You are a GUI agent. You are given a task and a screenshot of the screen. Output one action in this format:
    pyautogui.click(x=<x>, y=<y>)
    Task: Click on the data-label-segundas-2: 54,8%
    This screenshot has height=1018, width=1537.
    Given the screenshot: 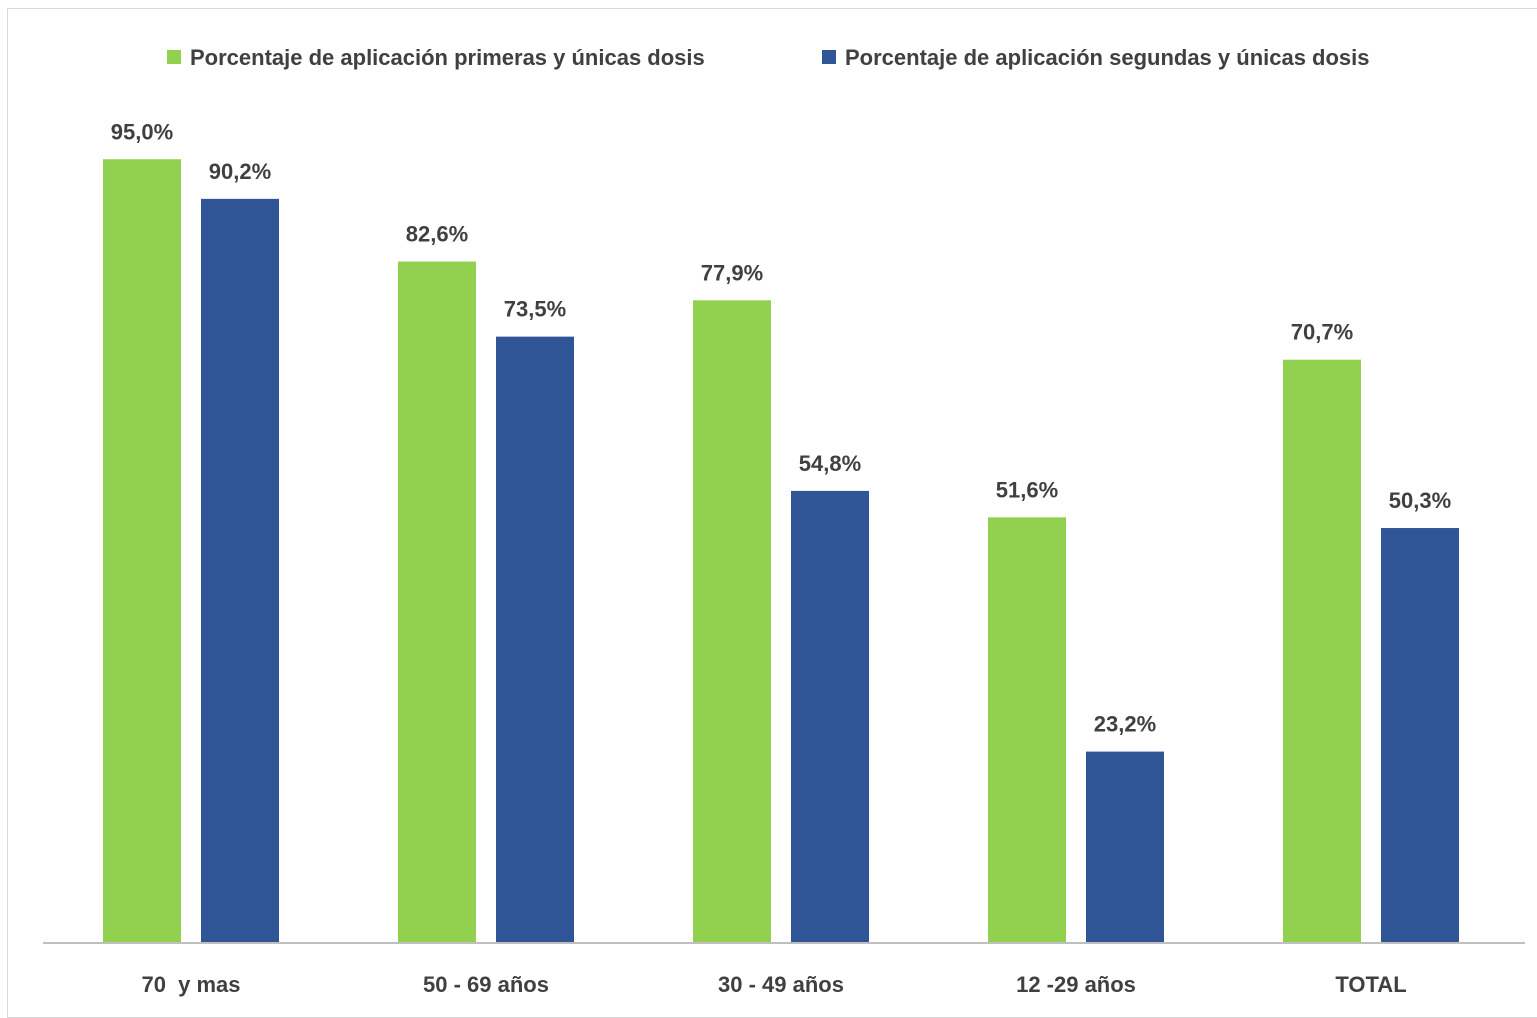 What is the action you would take?
    pyautogui.click(x=830, y=463)
    